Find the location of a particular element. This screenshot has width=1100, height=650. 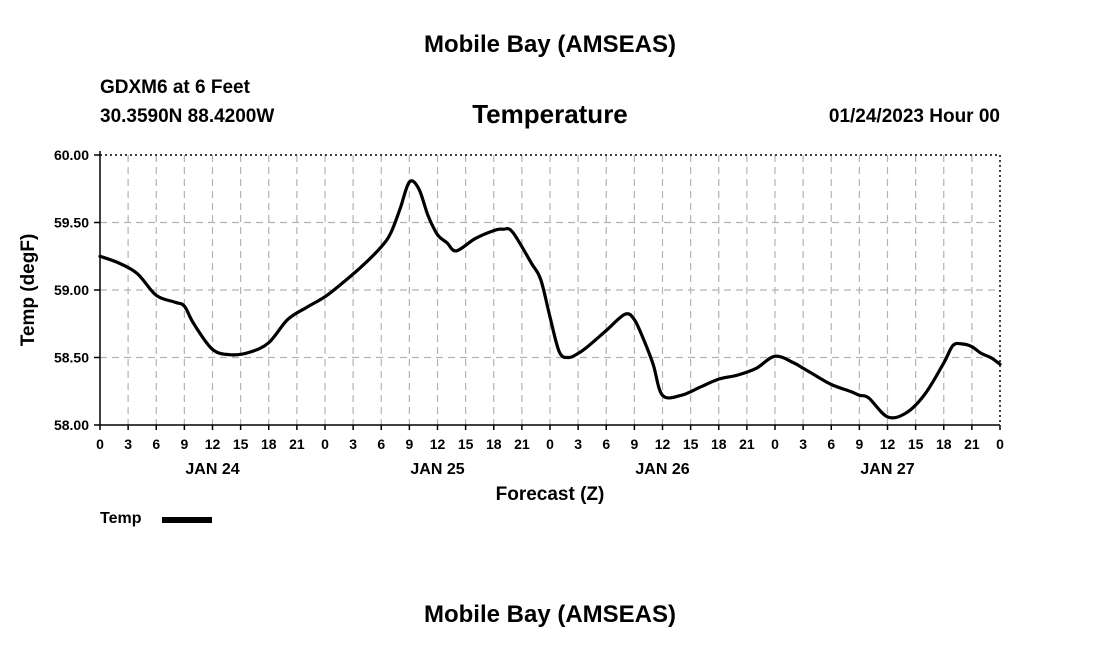

footer-title: Mobile Bay (AMSEAS) is located at coordinates (550, 614).